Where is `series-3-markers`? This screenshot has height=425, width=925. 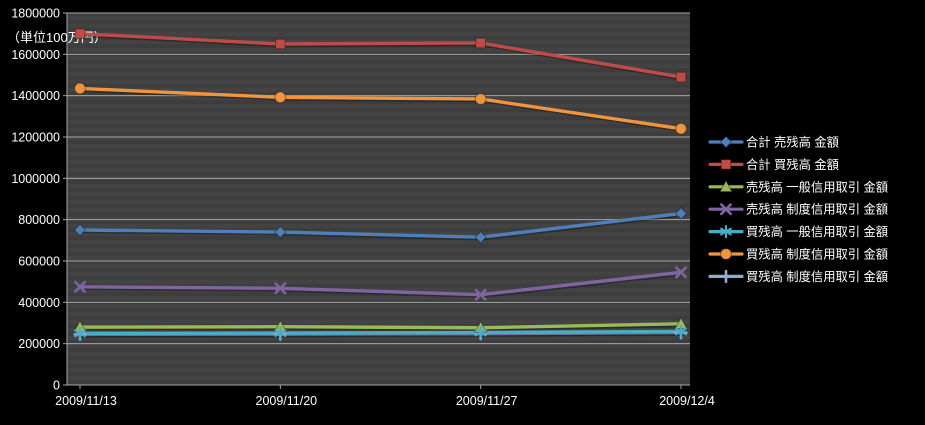
series-3-markers is located at coordinates (380, 283).